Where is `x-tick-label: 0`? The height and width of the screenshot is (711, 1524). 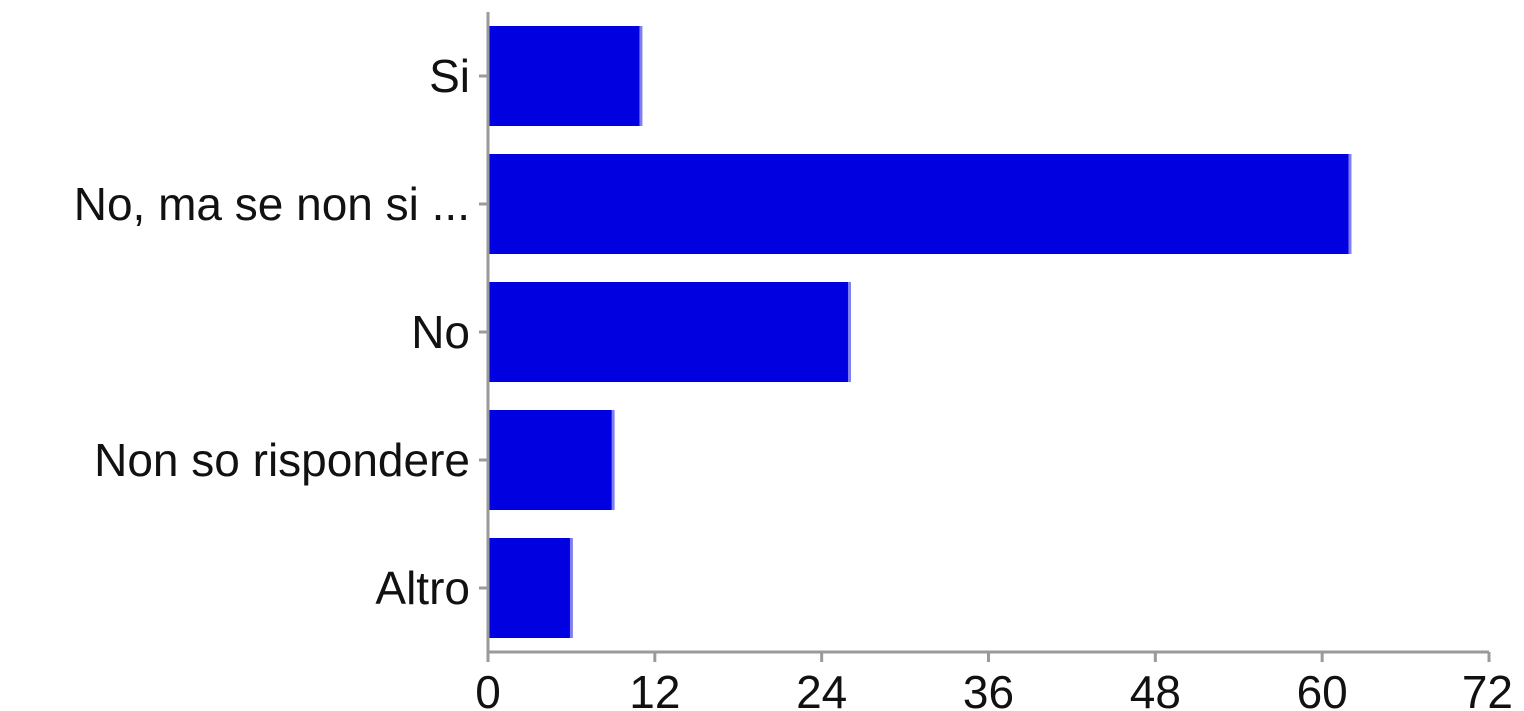
x-tick-label: 0 is located at coordinates (488, 688).